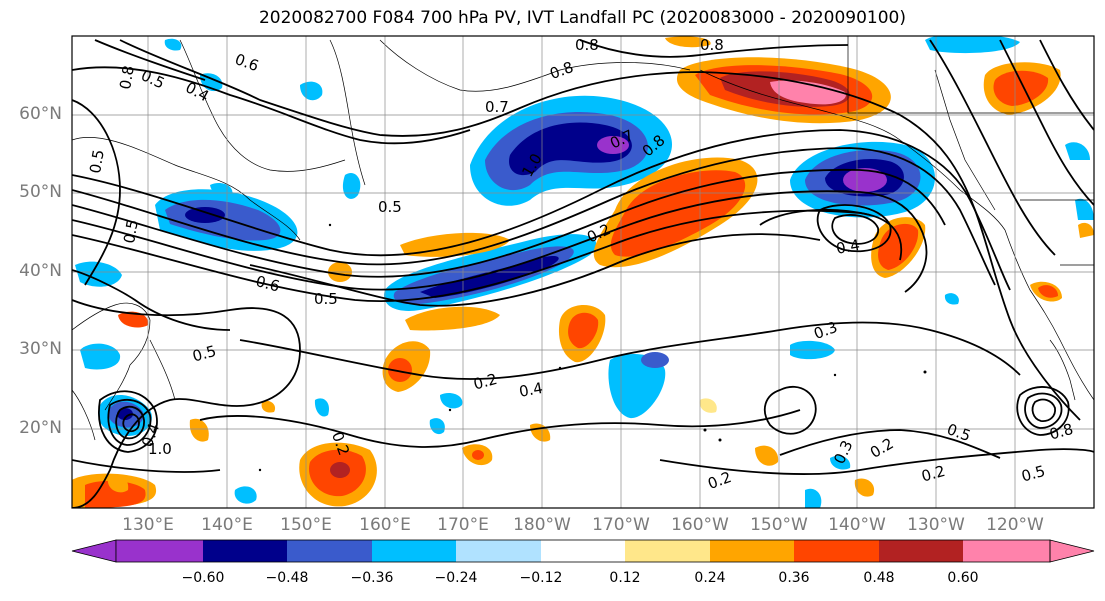  Describe the element at coordinates (40, 271) in the screenshot. I see `lat-label-40n: 40°N` at that location.